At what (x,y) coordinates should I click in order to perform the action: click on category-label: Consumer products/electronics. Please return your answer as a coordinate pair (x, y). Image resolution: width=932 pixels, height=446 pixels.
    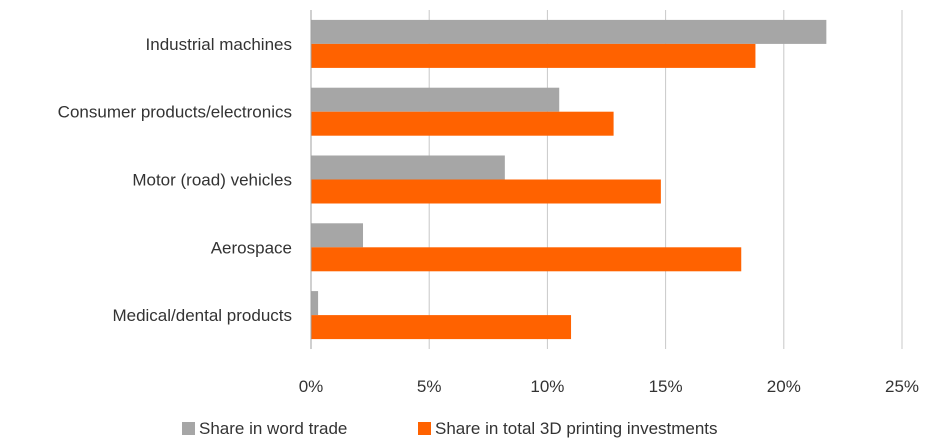
    Looking at the image, I should click on (175, 112).